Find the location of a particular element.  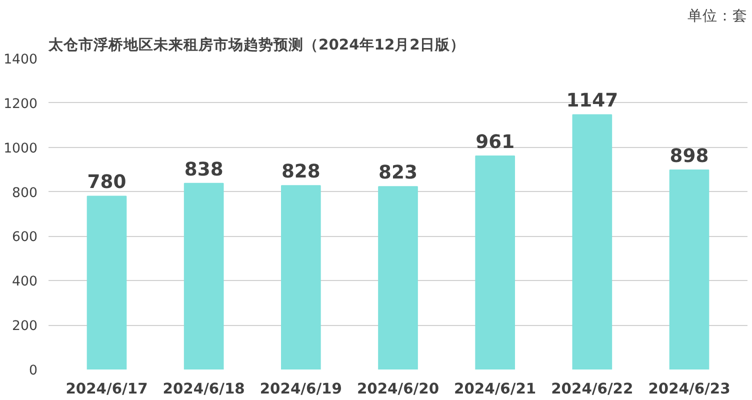

x-tick-label: 2024/6/23 is located at coordinates (689, 389).